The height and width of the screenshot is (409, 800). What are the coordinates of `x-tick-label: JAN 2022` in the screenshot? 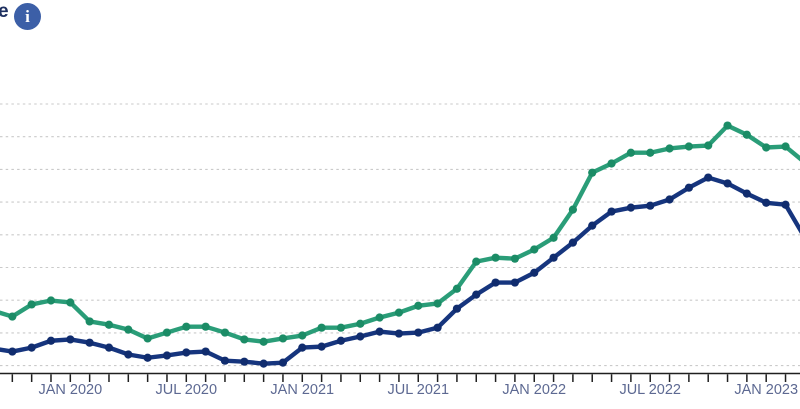 It's located at (534, 390).